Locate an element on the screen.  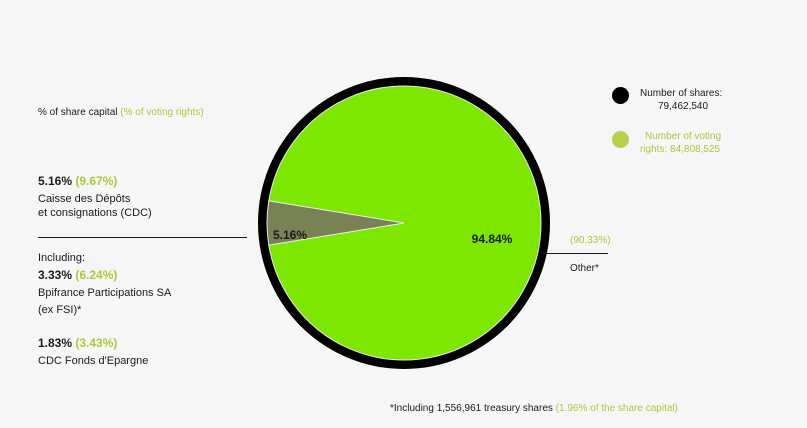
cdc-pct: 5.16% is located at coordinates (55, 181).